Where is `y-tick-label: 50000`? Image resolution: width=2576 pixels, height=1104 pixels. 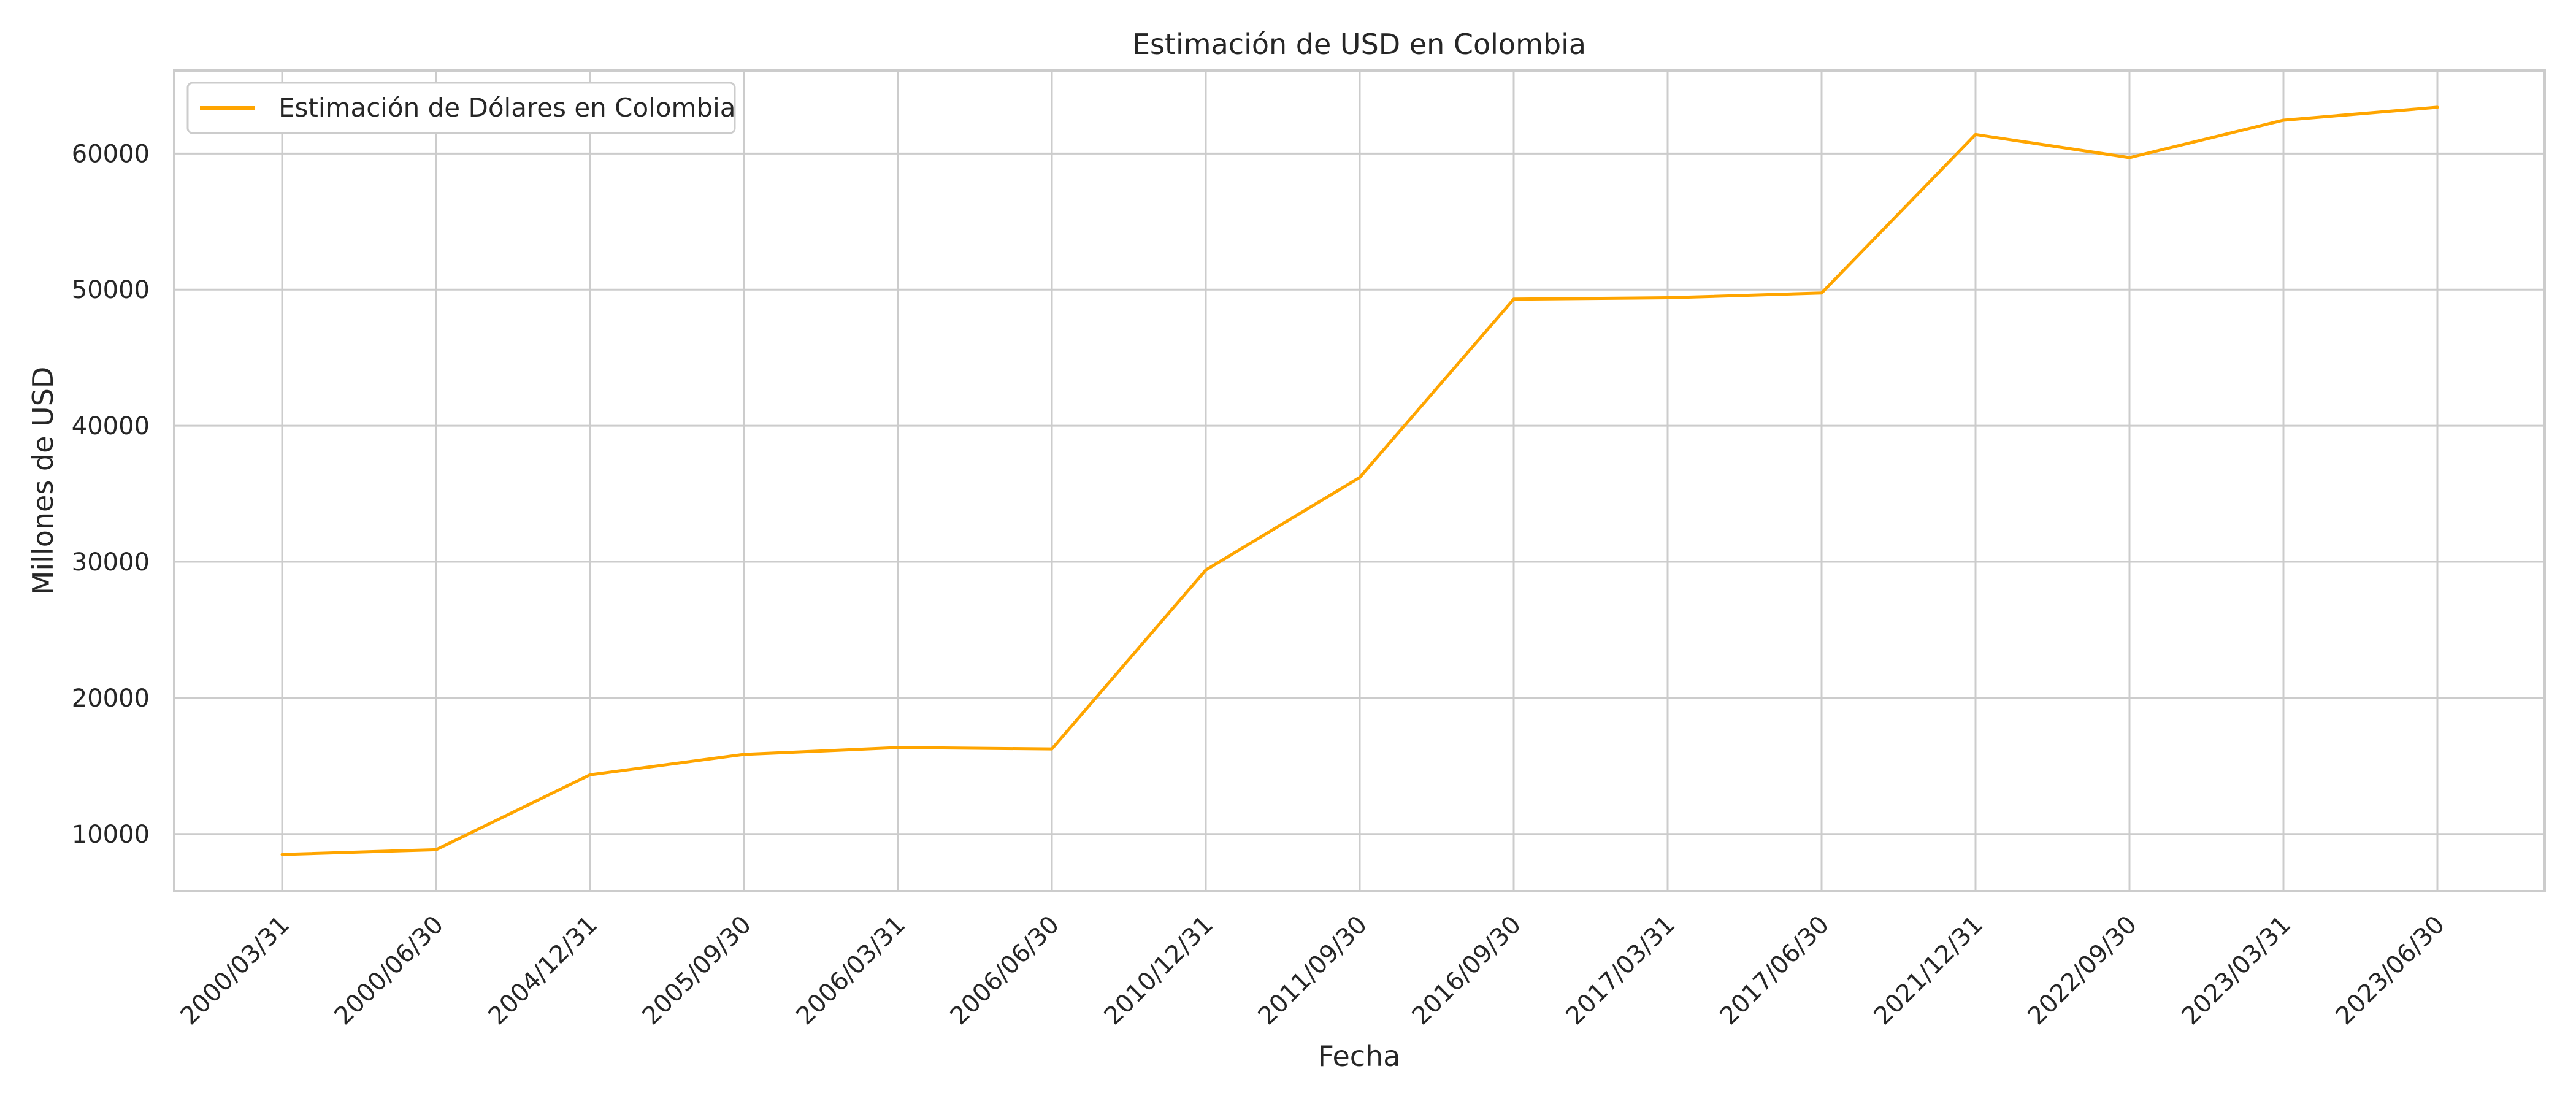 y-tick-label: 50000 is located at coordinates (111, 290).